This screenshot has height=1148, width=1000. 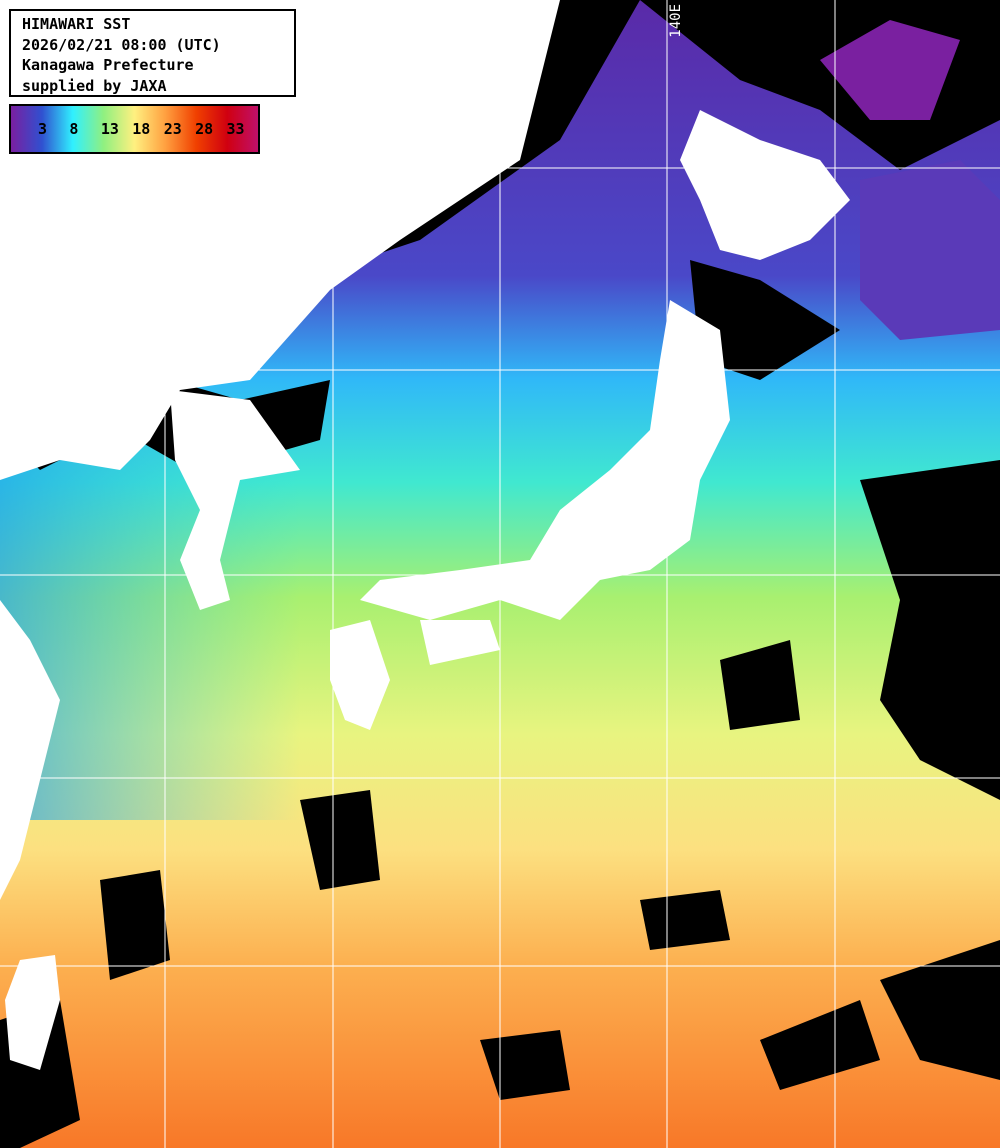 I want to click on longitude-label: 140E, so click(x=676, y=21).